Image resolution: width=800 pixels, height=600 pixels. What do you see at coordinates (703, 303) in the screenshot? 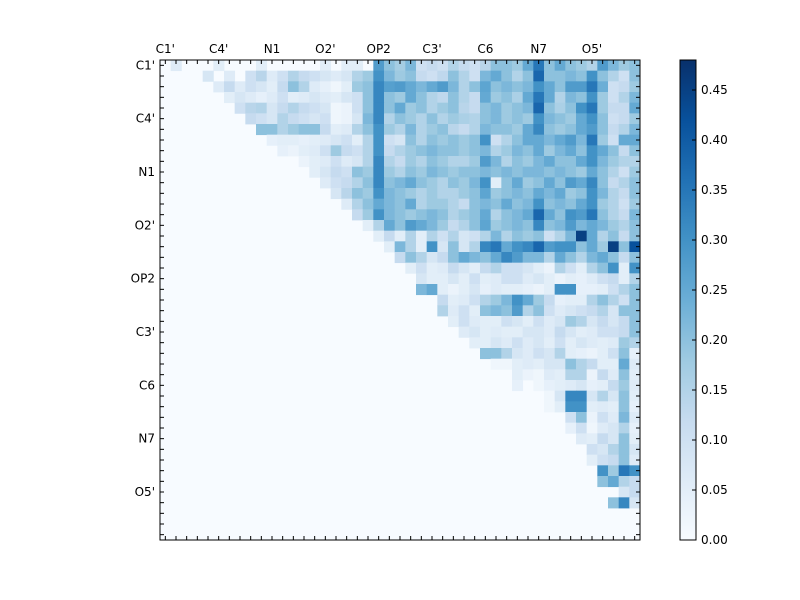
I see `colorbar: 0.00 0.05 0.10 0.15 0.20 0.25 0.30 0.35 0.40 0.45` at bounding box center [703, 303].